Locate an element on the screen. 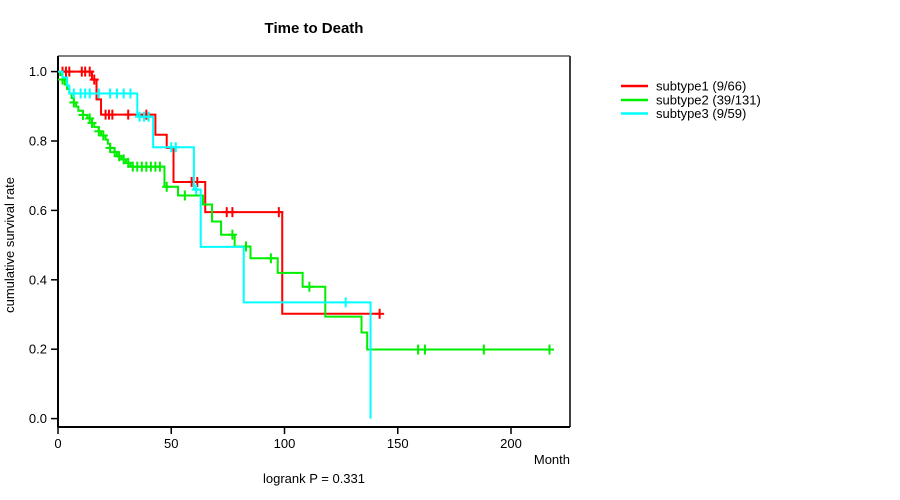  x-tick-label: 200 is located at coordinates (511, 443).